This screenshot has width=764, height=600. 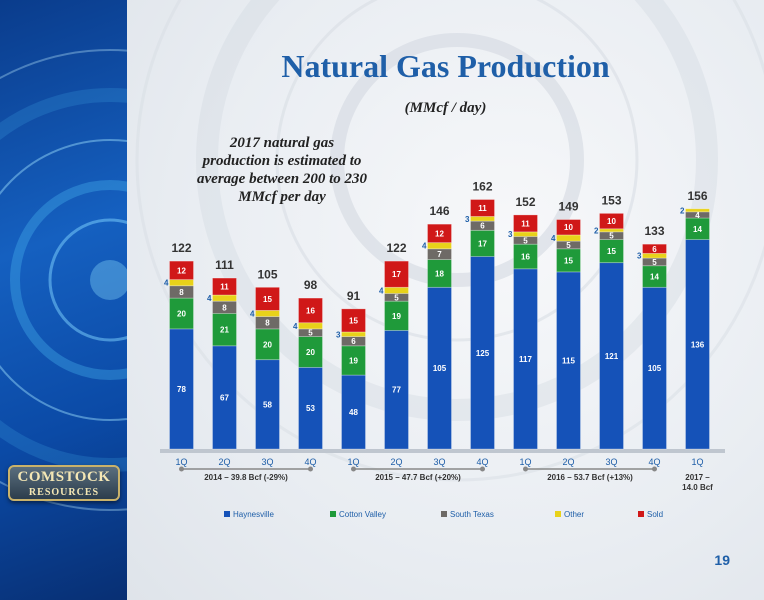 What do you see at coordinates (333, 514) in the screenshot?
I see `legend-swatch-cotton-valley` at bounding box center [333, 514].